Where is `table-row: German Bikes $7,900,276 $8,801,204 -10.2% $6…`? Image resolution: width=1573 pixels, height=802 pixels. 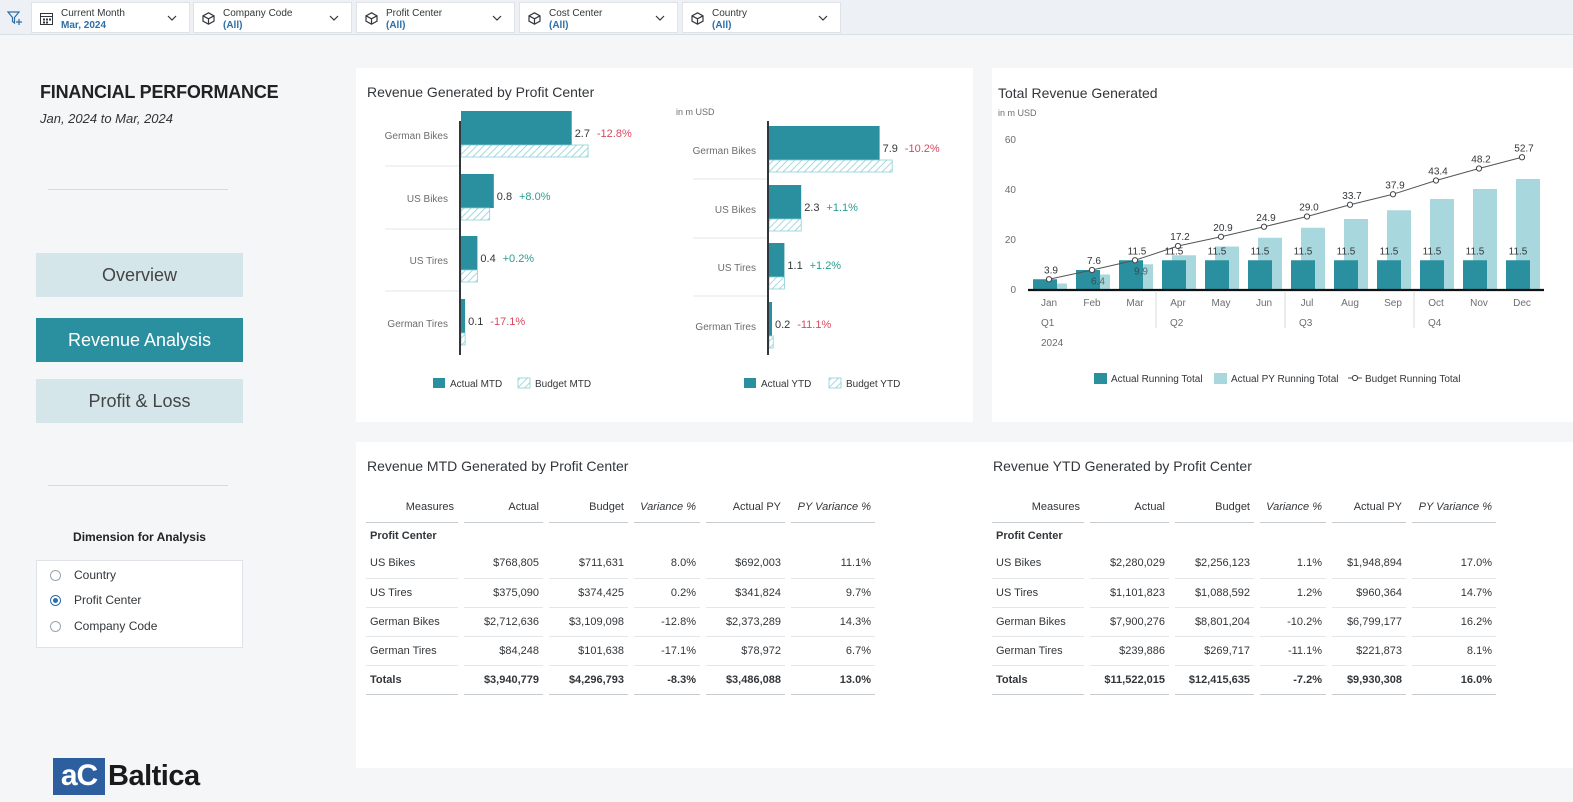 table-row: German Bikes $7,900,276 $8,801,204 -10.2% $6… is located at coordinates (1244, 622).